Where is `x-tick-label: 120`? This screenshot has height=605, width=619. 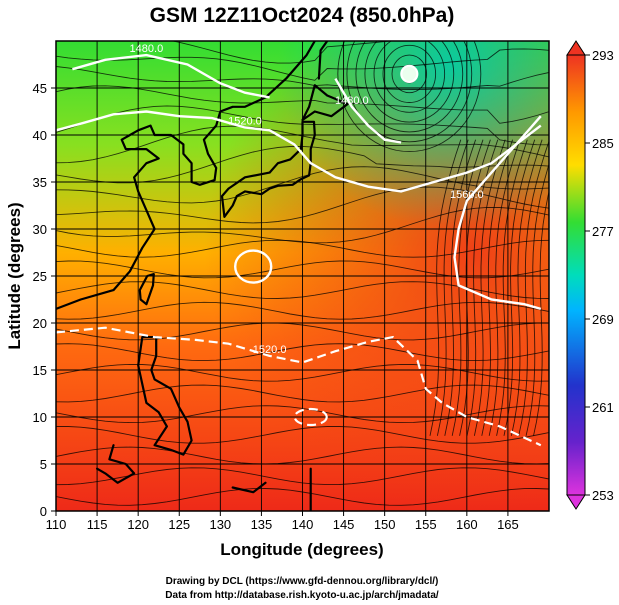 x-tick-label: 120 is located at coordinates (138, 524).